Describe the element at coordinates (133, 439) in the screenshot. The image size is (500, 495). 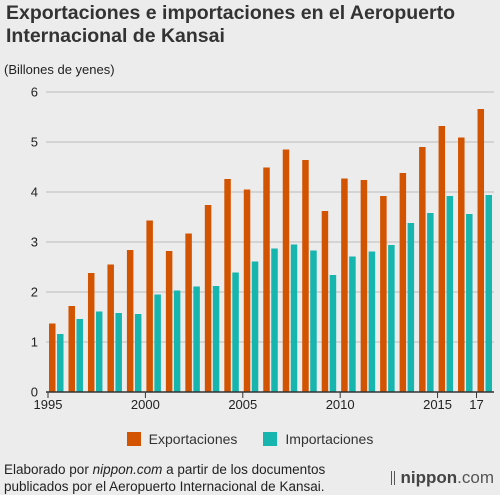
I see `legend-swatch-exports` at that location.